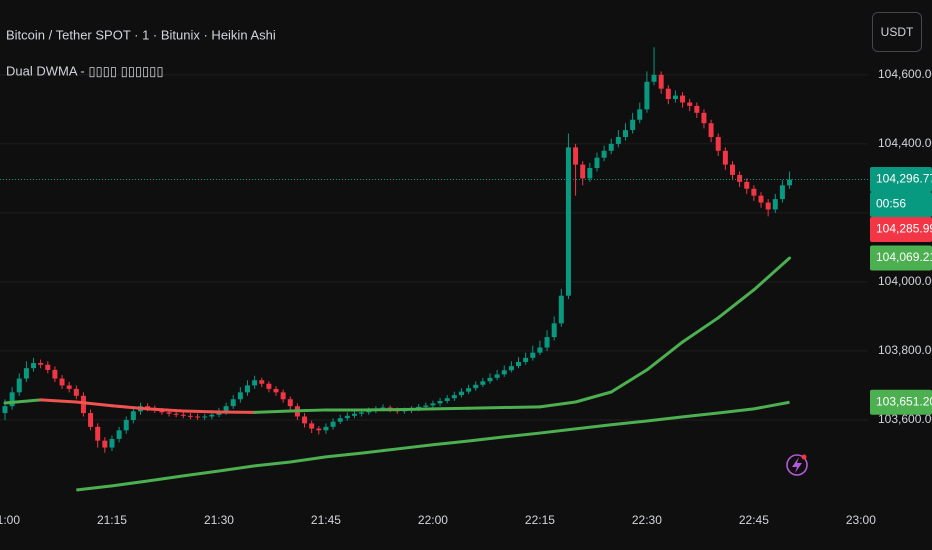  I want to click on countdown-tag, so click(901, 205).